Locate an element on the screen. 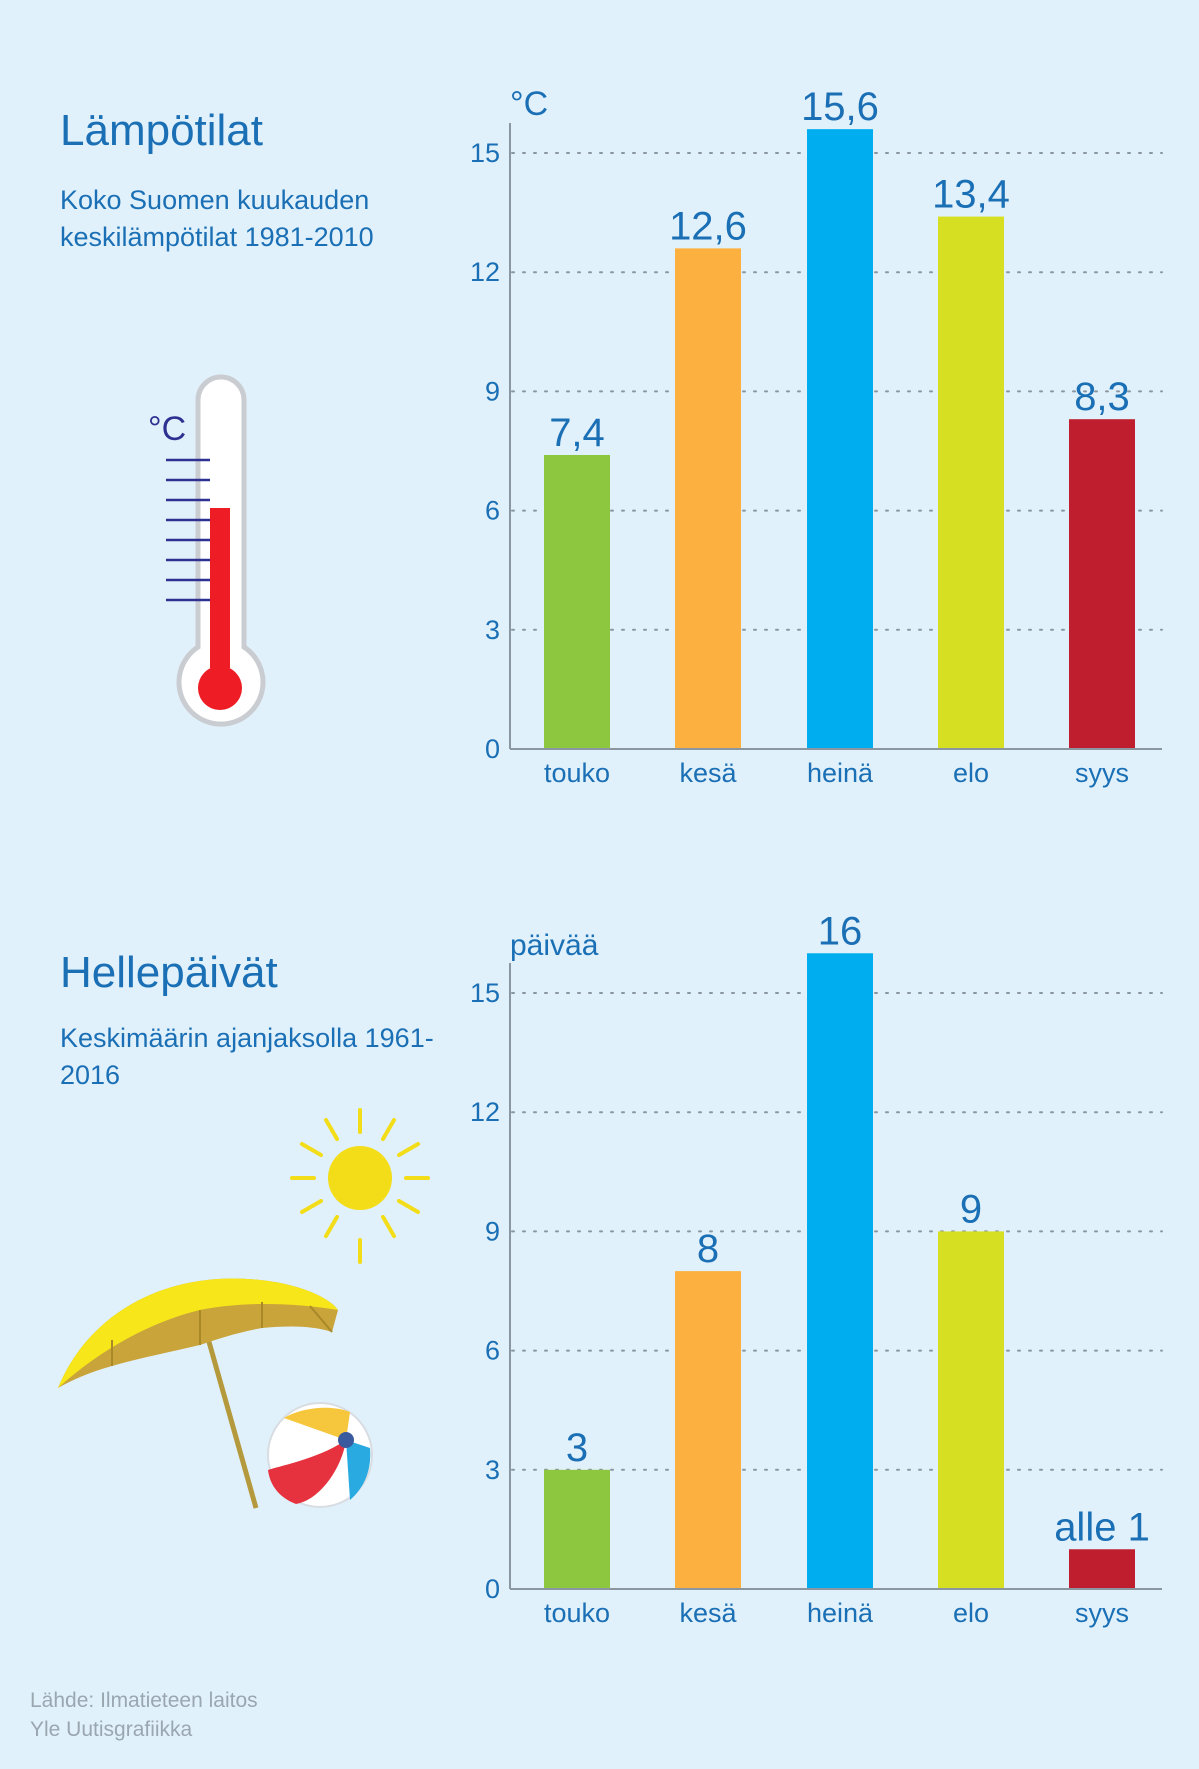 This screenshot has width=1199, height=1769. beach-illustration is located at coordinates (244, 1308).